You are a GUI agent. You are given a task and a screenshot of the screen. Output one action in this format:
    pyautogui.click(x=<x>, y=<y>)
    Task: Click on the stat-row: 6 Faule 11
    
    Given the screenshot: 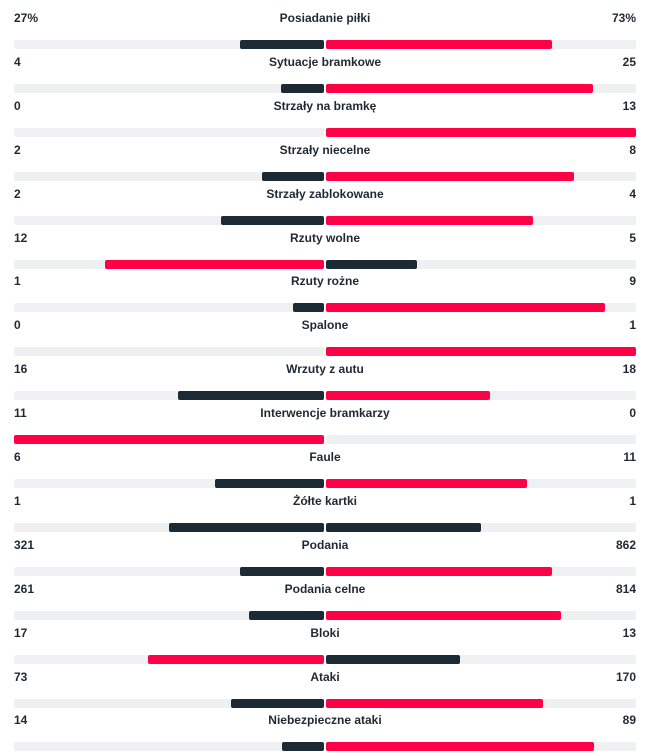 What is the action you would take?
    pyautogui.click(x=326, y=469)
    